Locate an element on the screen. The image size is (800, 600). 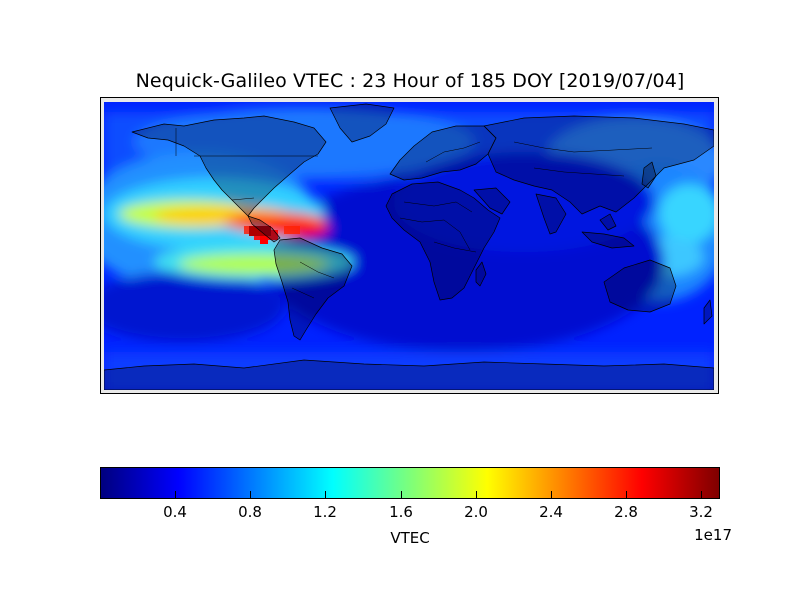
colorbar-tick-label: 1.6 is located at coordinates (401, 512).